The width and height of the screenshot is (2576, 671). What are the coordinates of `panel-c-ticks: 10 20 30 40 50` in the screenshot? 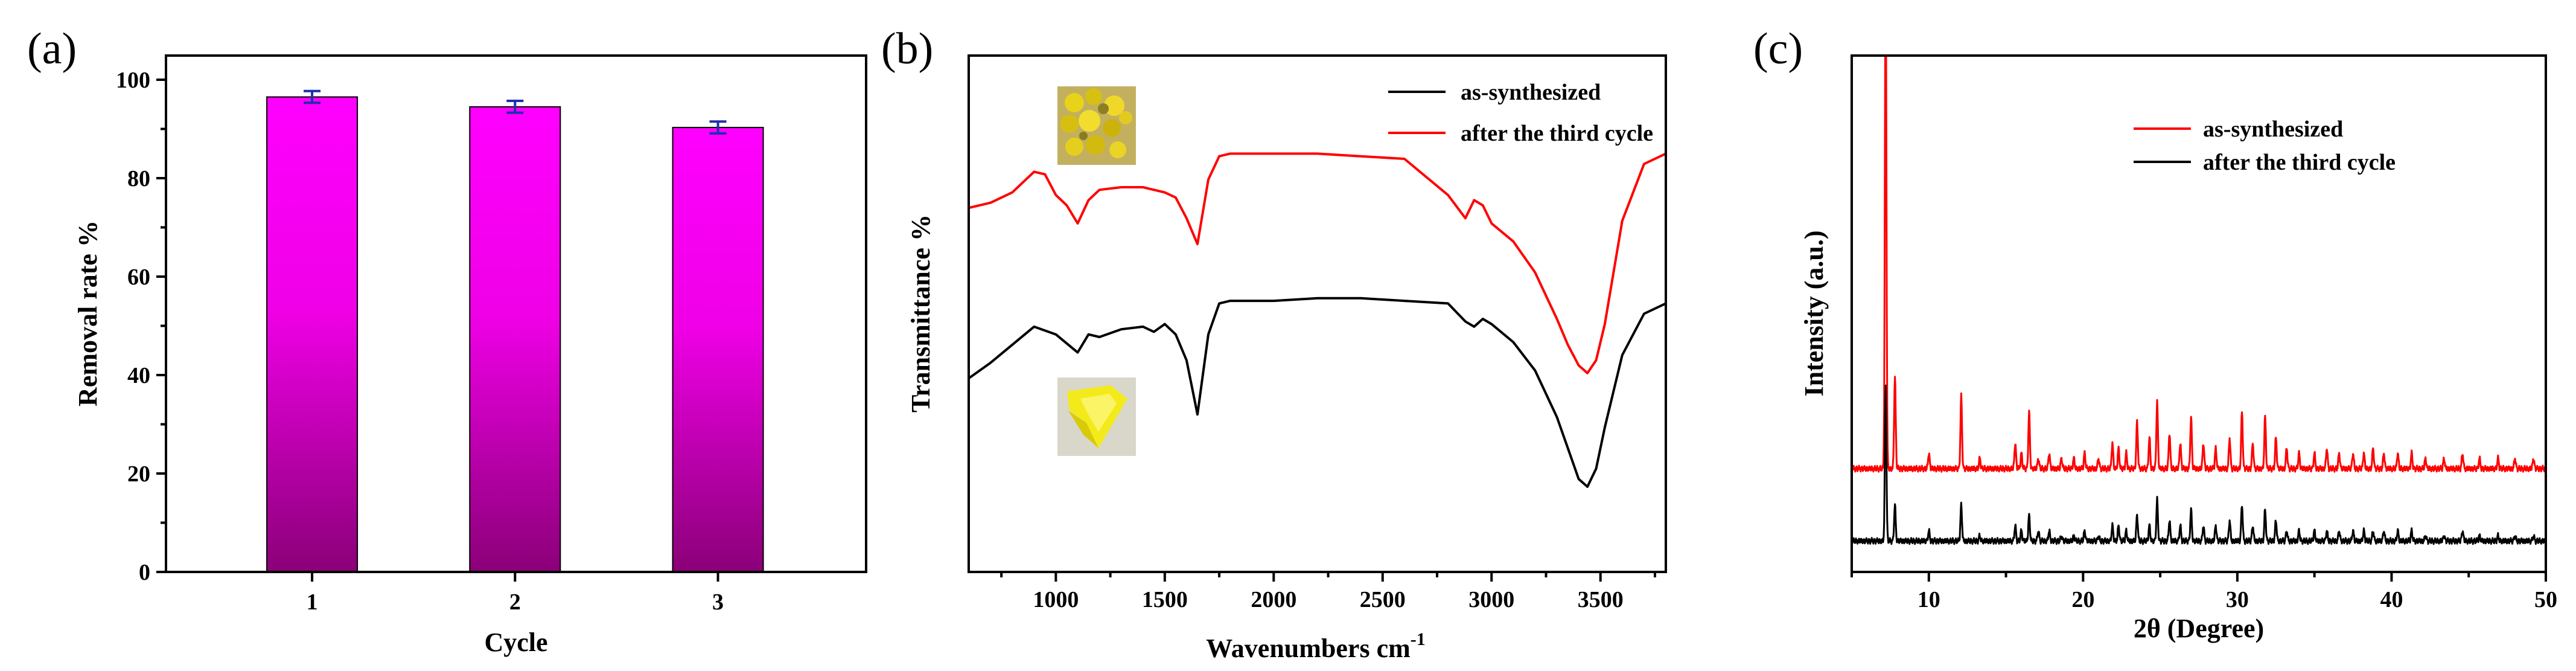 It's located at (2204, 592).